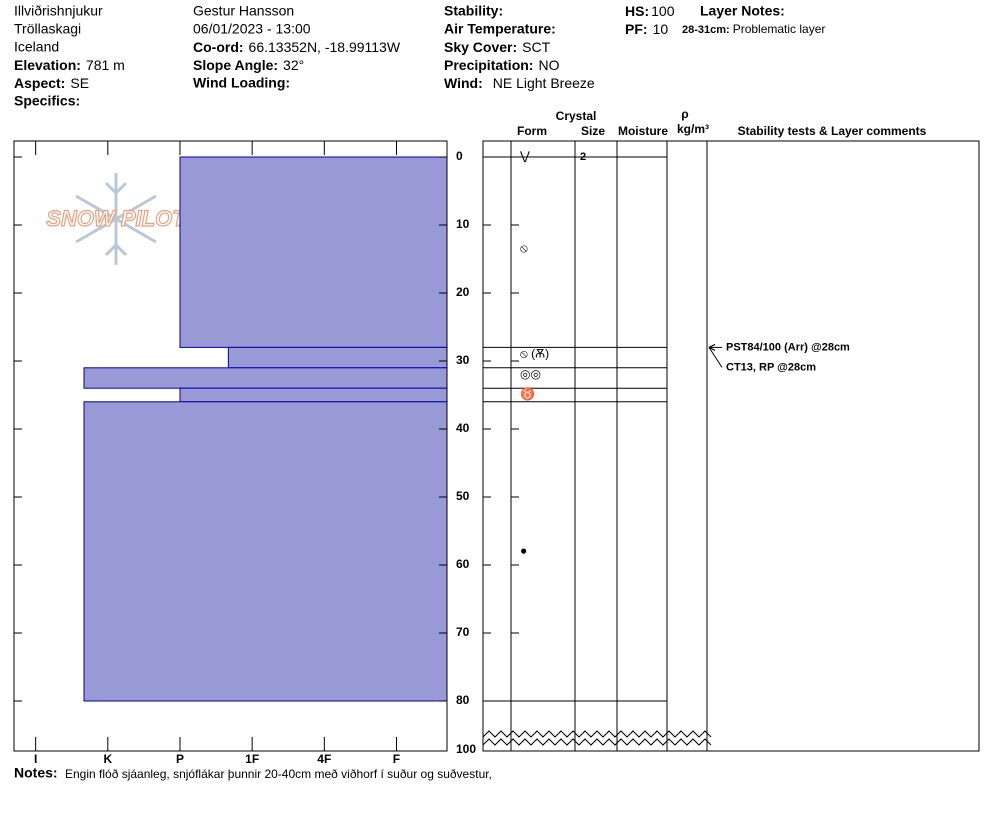 The height and width of the screenshot is (840, 994). Describe the element at coordinates (235, 65) in the screenshot. I see `label: Slope Angle:` at that location.